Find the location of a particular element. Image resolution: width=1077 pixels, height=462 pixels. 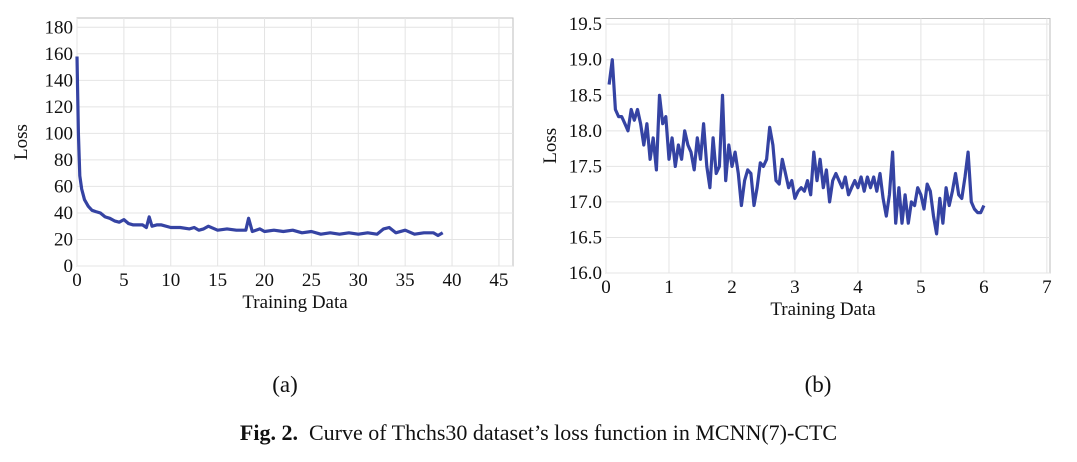

y-tick-label: 100 is located at coordinates (59, 133).